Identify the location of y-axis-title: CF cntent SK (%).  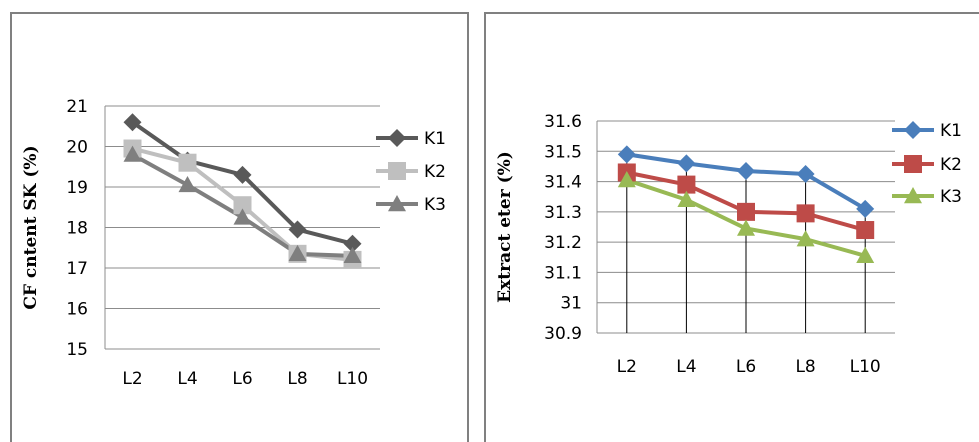
(31, 227).